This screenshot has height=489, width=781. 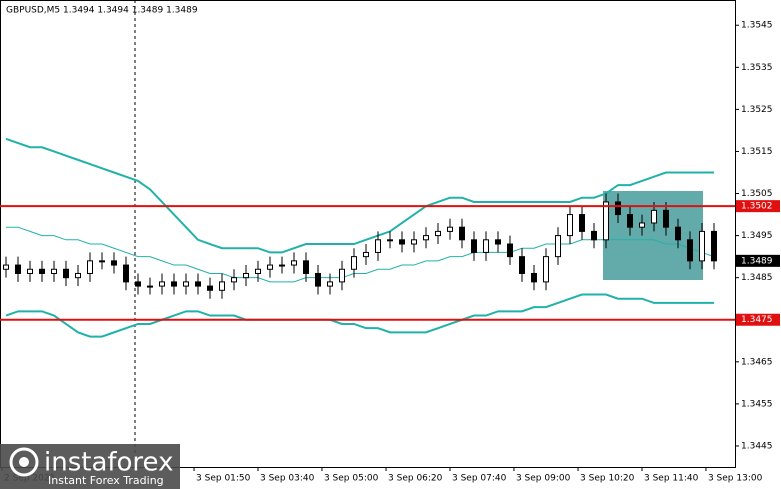 I want to click on watermark: instaforex Instant Forex Trading, so click(x=90, y=466).